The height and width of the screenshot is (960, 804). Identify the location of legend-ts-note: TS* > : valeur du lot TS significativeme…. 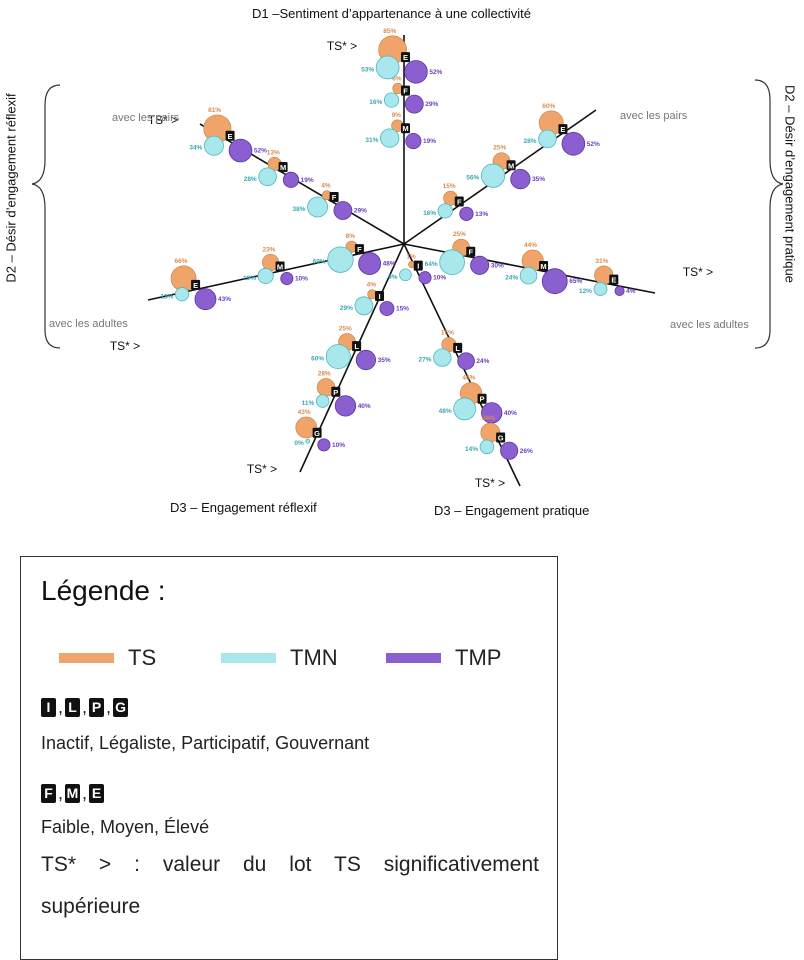
(290, 864).